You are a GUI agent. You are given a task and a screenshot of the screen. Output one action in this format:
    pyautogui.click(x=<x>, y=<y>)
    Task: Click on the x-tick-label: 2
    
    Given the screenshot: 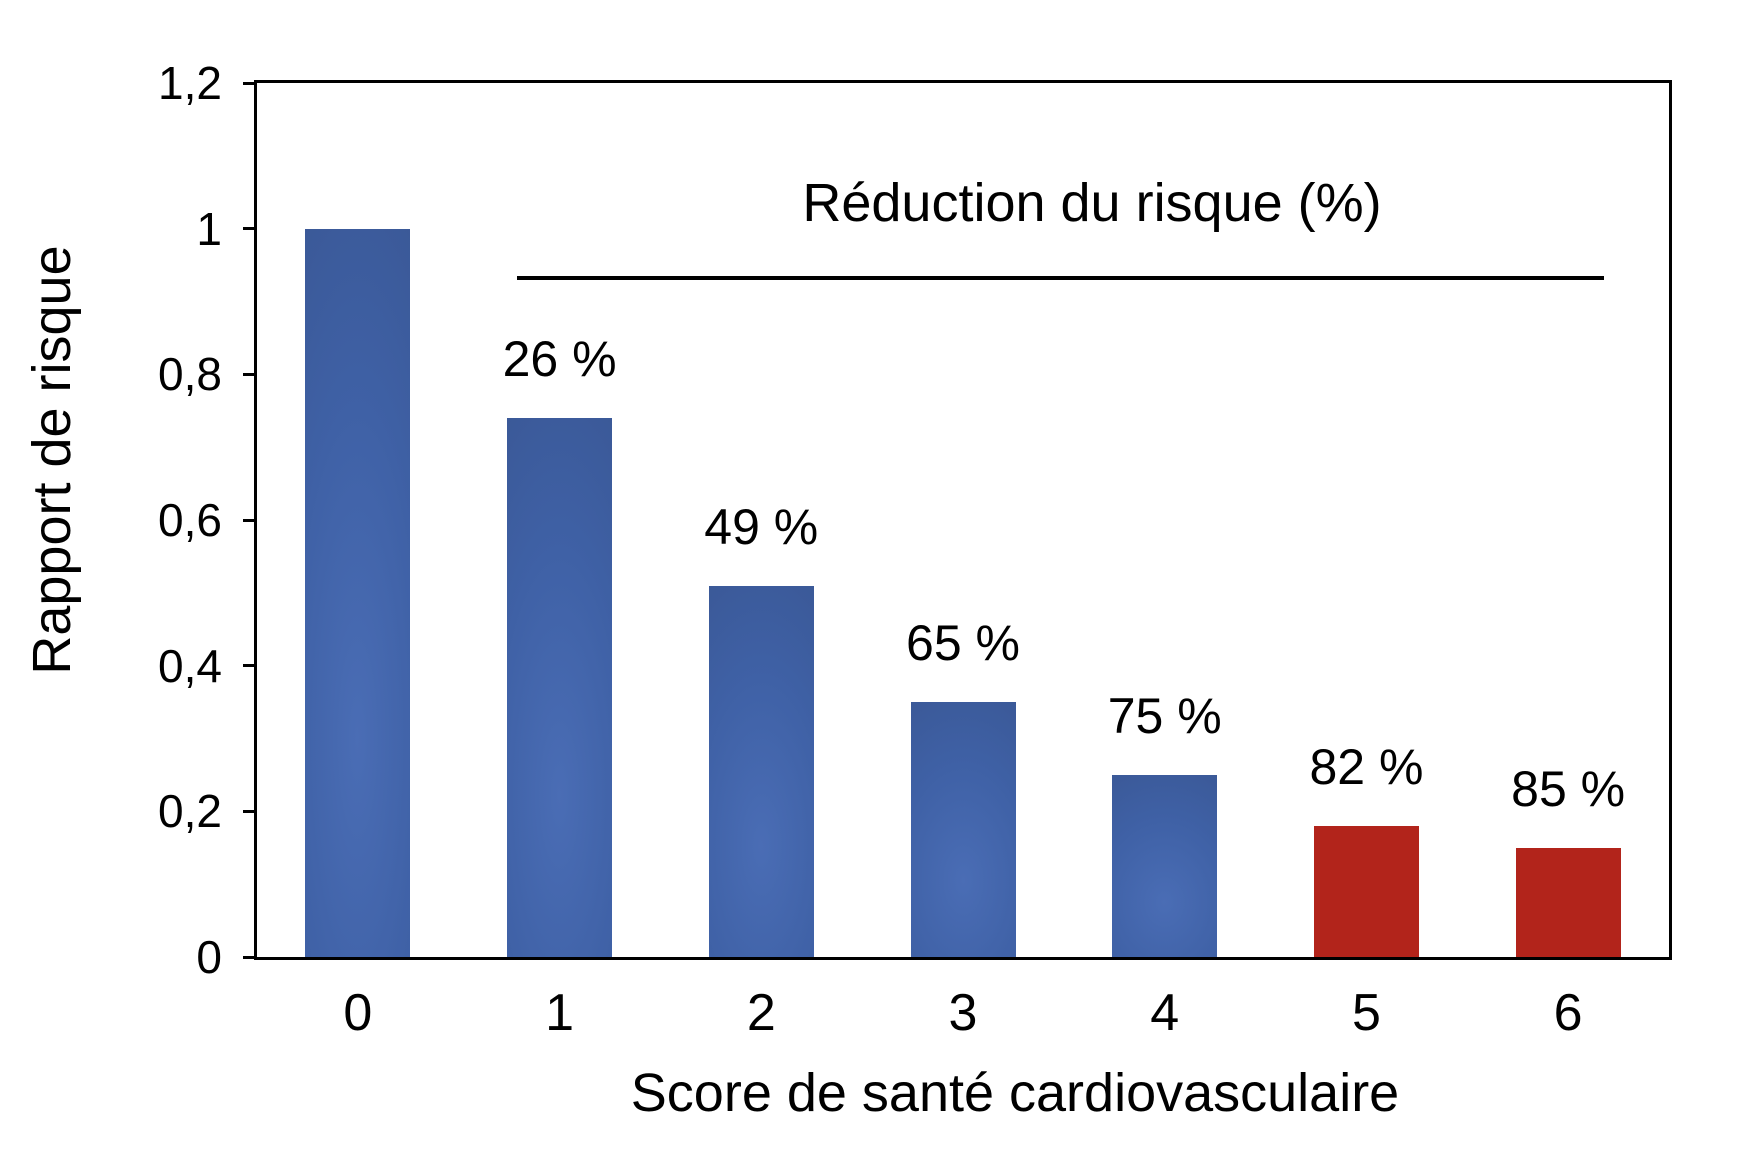 What is the action you would take?
    pyautogui.click(x=761, y=1013)
    